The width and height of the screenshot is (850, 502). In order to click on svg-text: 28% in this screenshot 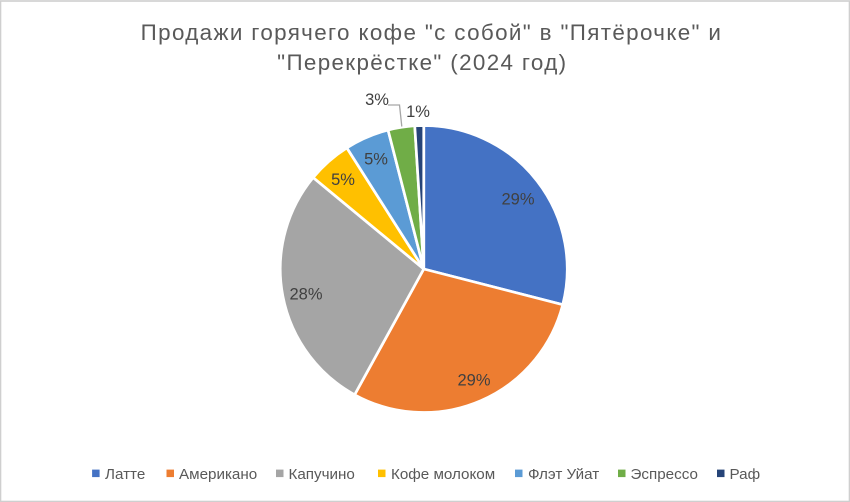, I will do `click(305, 295)`.